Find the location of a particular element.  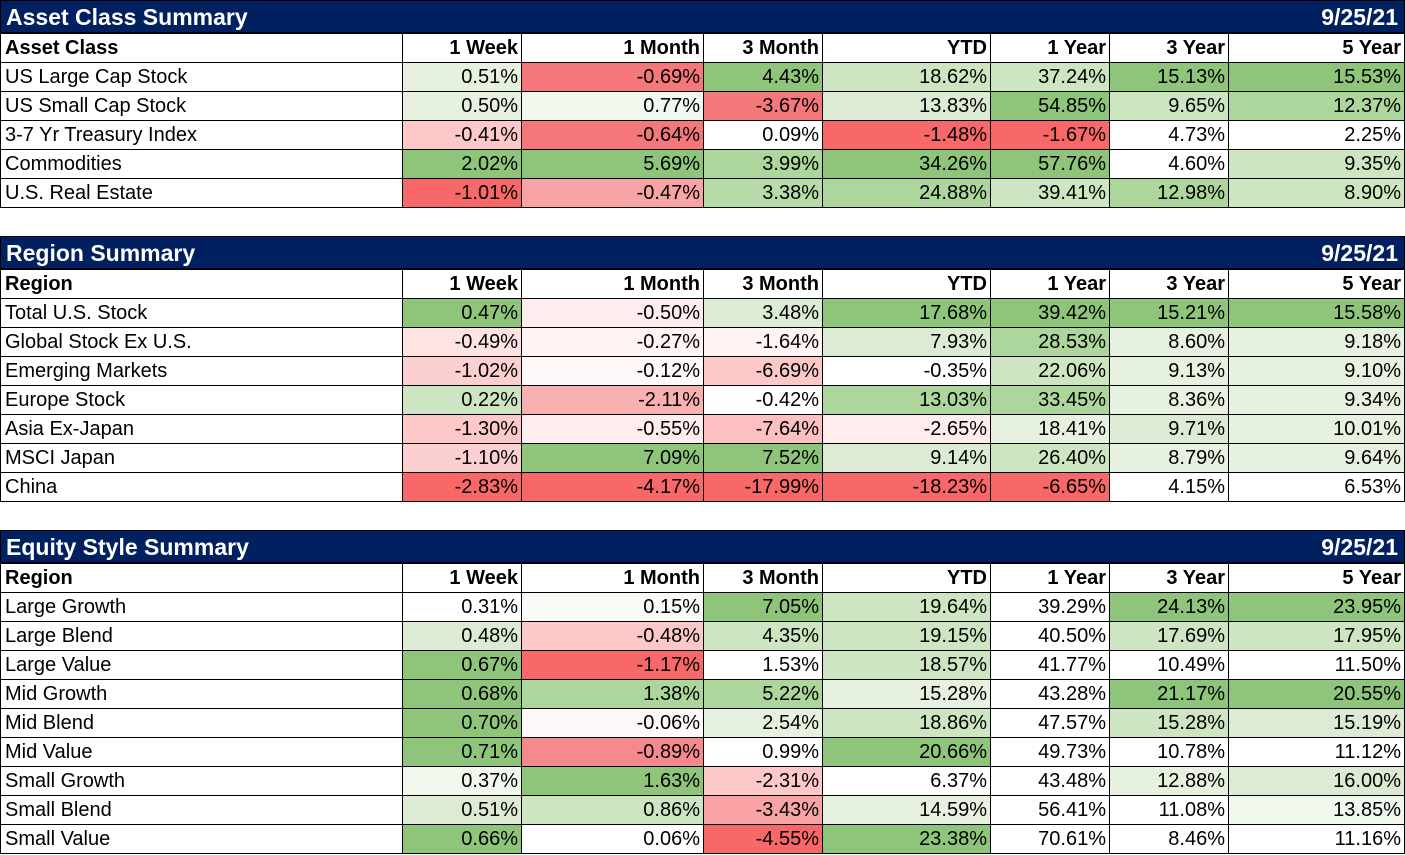

value-cell: 9.18% is located at coordinates (1316, 342).